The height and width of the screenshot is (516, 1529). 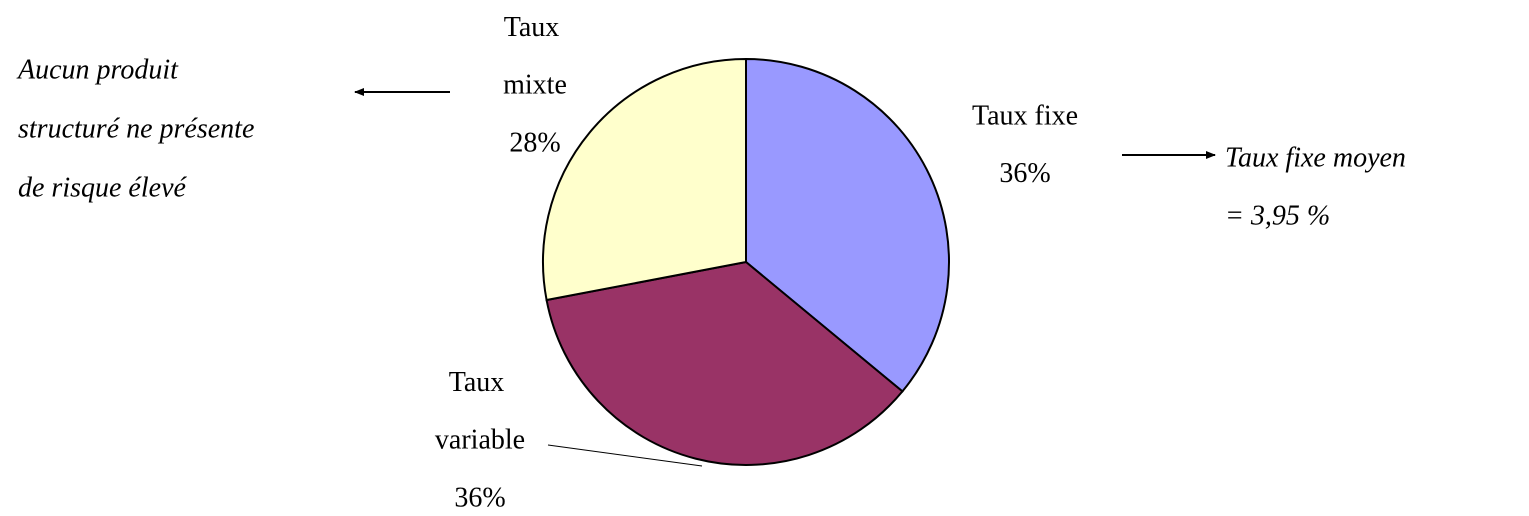 What do you see at coordinates (1025, 115) in the screenshot?
I see `category-label: Taux fixe` at bounding box center [1025, 115].